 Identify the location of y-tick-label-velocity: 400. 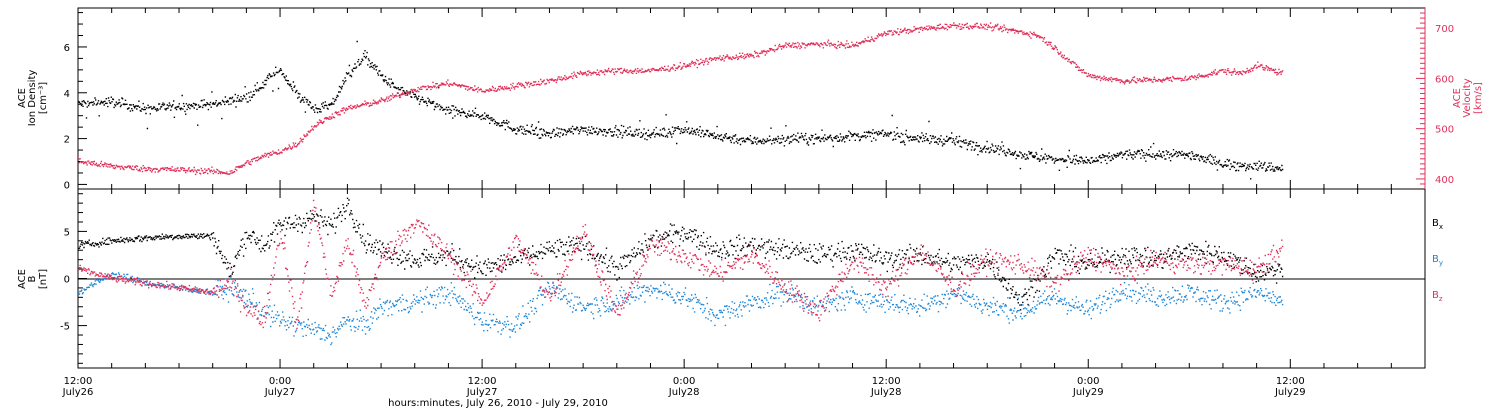
(1444, 180).